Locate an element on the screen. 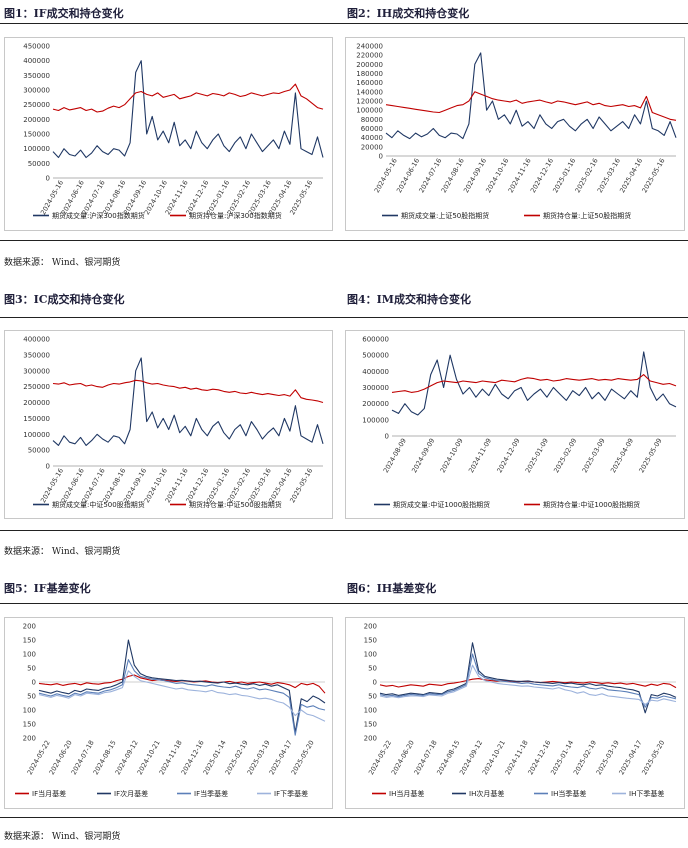 The height and width of the screenshot is (848, 688). x-tick-label: 2024-06-20 is located at coordinates (403, 757).